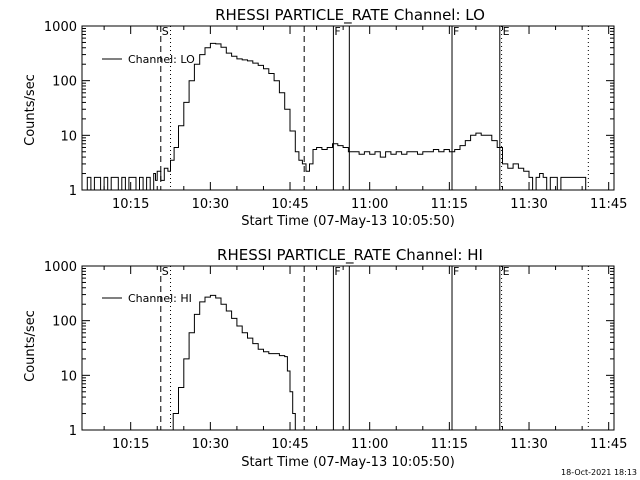 This screenshot has height=480, width=640. What do you see at coordinates (350, 255) in the screenshot?
I see `chart-title: RHESSI PARTICLE_RATE Channel: HI` at bounding box center [350, 255].